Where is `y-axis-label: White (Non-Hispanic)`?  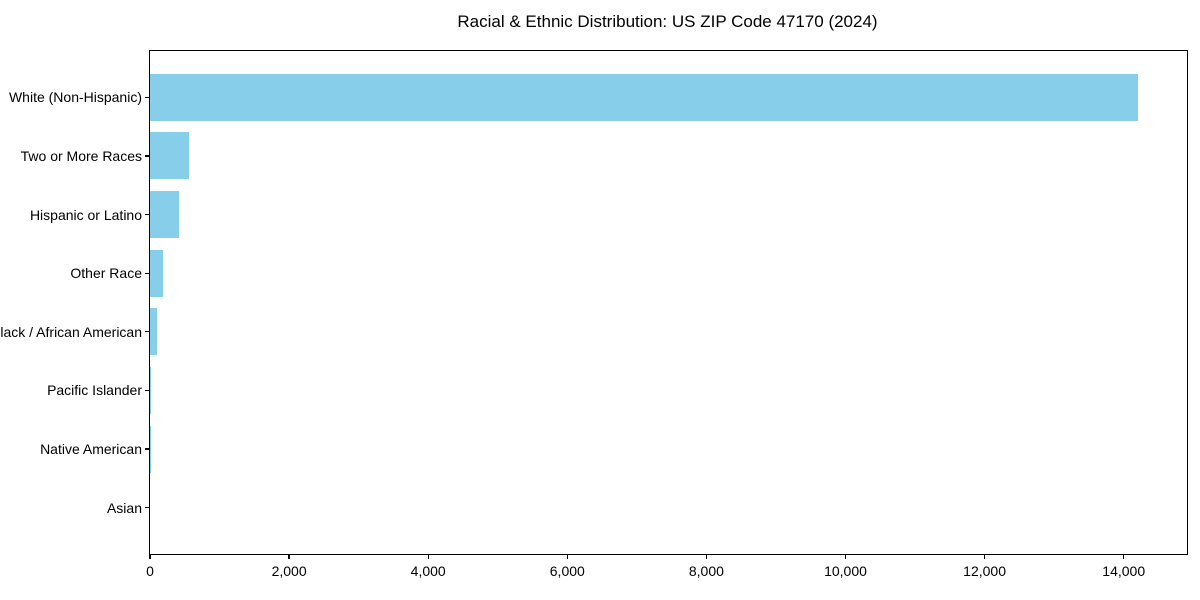
y-axis-label: White (Non-Hispanic) is located at coordinates (75, 97).